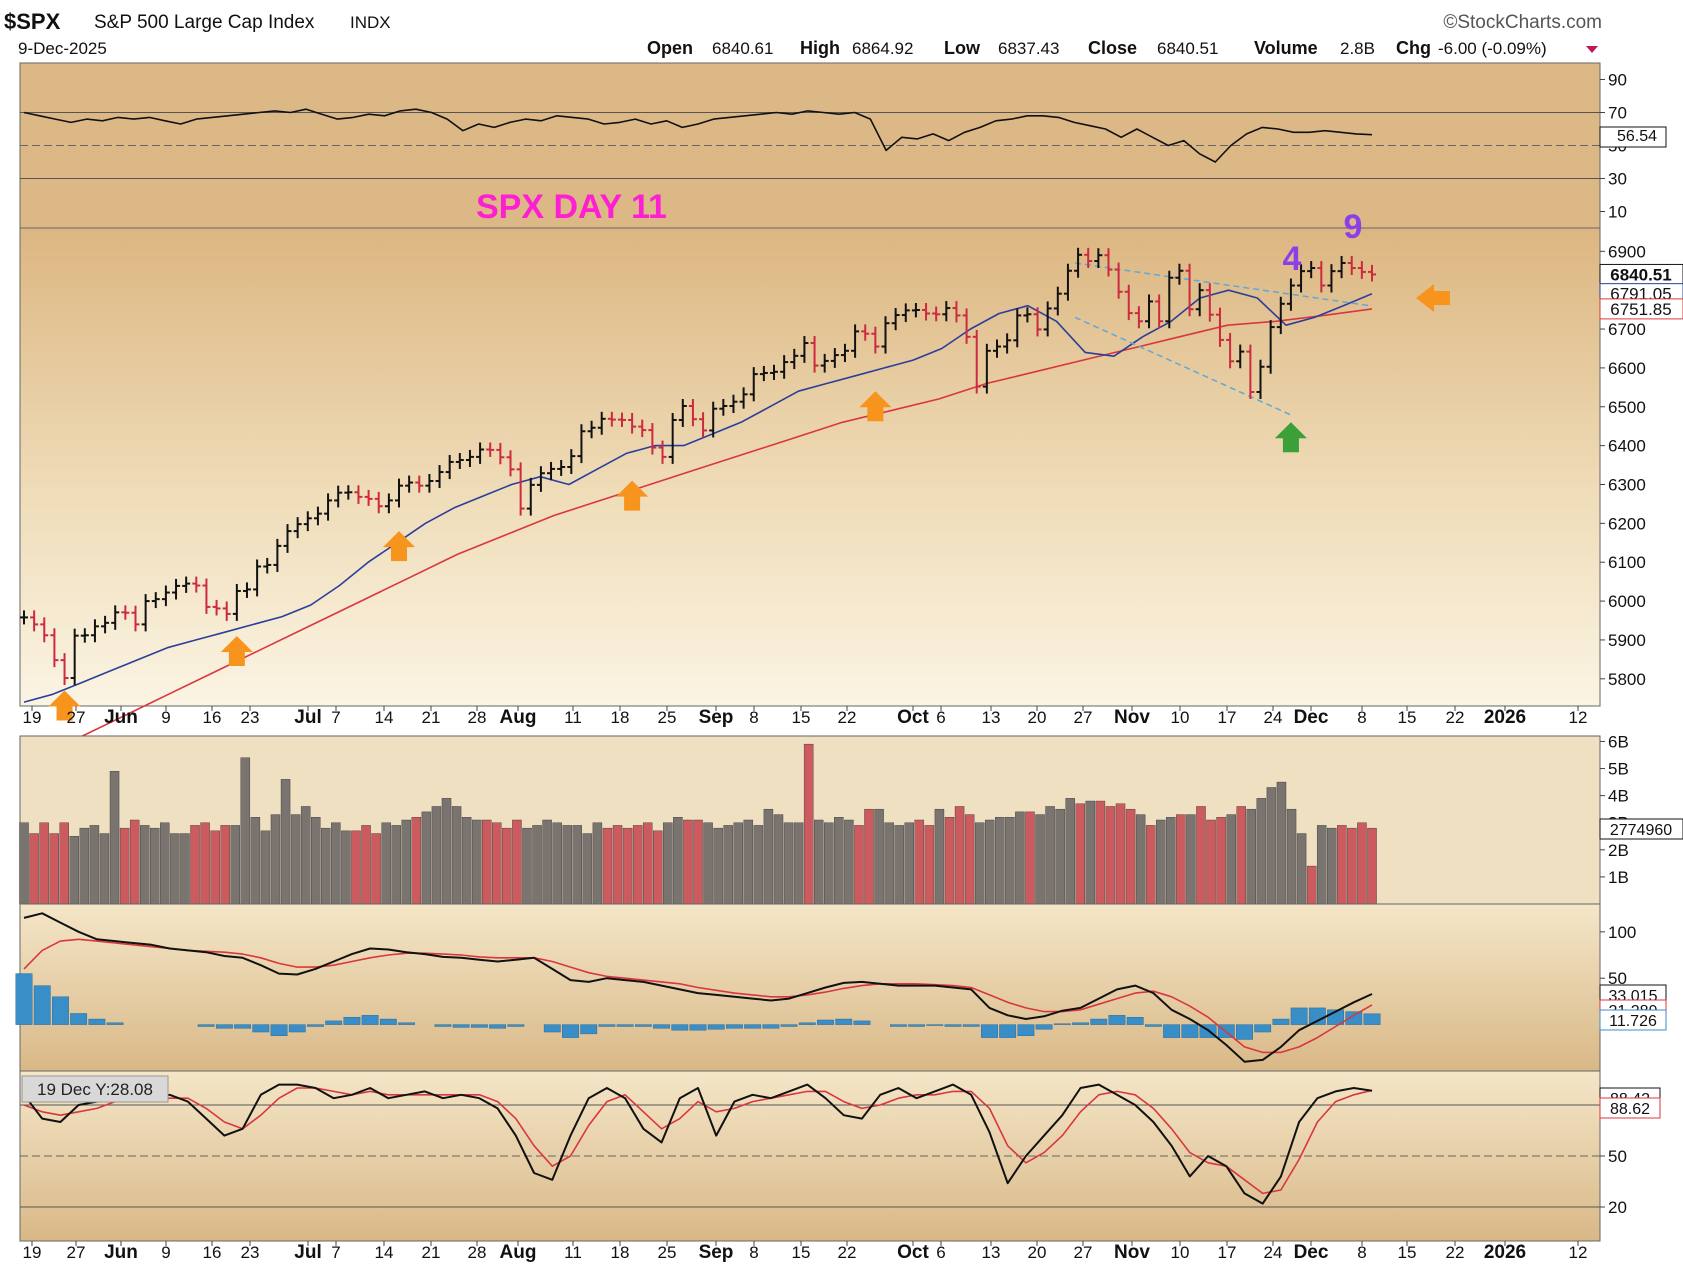 This screenshot has width=1683, height=1269. What do you see at coordinates (1641, 829) in the screenshot?
I see `volume-value-box` at bounding box center [1641, 829].